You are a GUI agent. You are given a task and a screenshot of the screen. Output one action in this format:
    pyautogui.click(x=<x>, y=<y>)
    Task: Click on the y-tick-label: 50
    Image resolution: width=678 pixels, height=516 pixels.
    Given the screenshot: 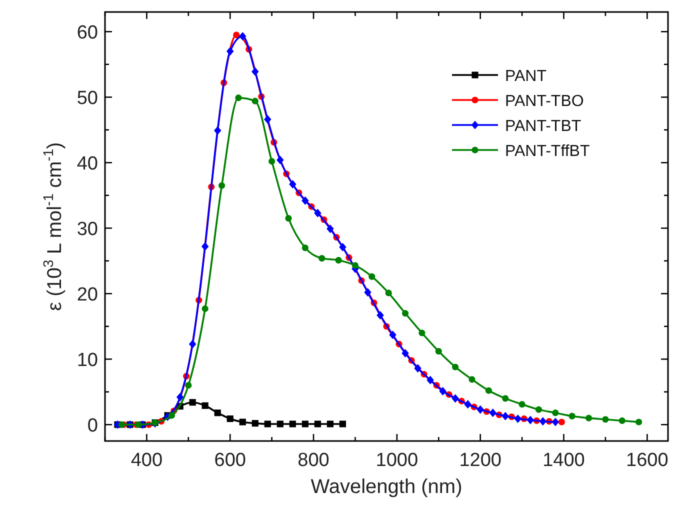 What is the action you would take?
    pyautogui.click(x=87, y=99)
    